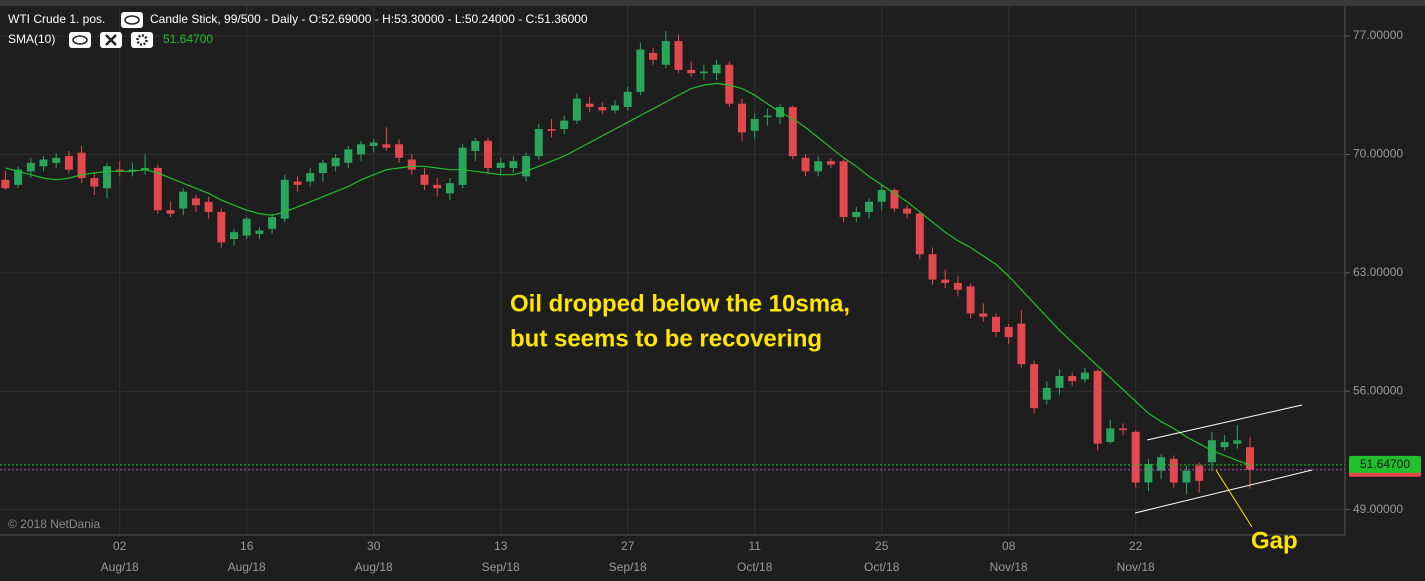  Describe the element at coordinates (1009, 567) in the screenshot. I see `x-tick-month: Nov/18` at that location.